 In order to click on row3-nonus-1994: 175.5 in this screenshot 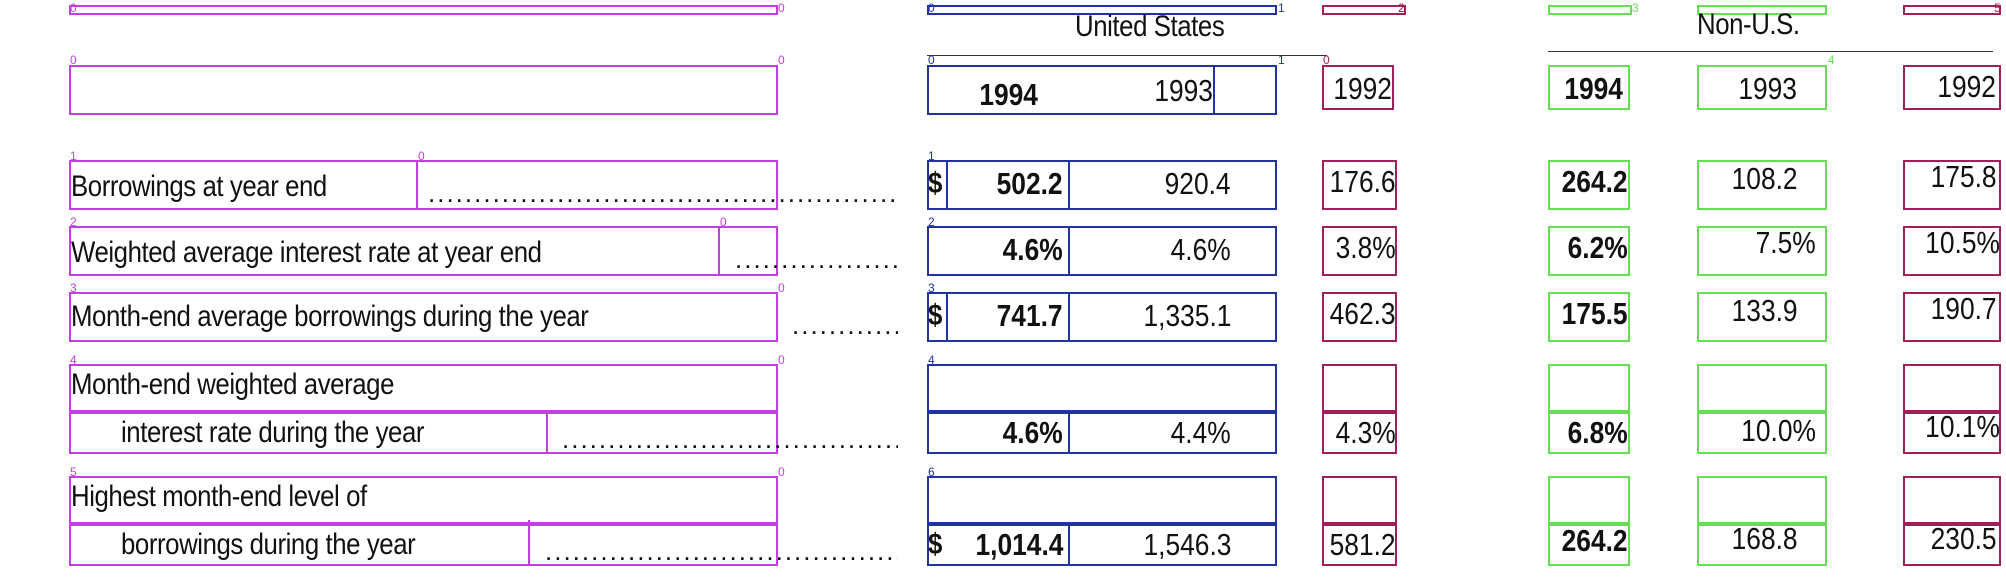, I will do `click(1595, 313)`.